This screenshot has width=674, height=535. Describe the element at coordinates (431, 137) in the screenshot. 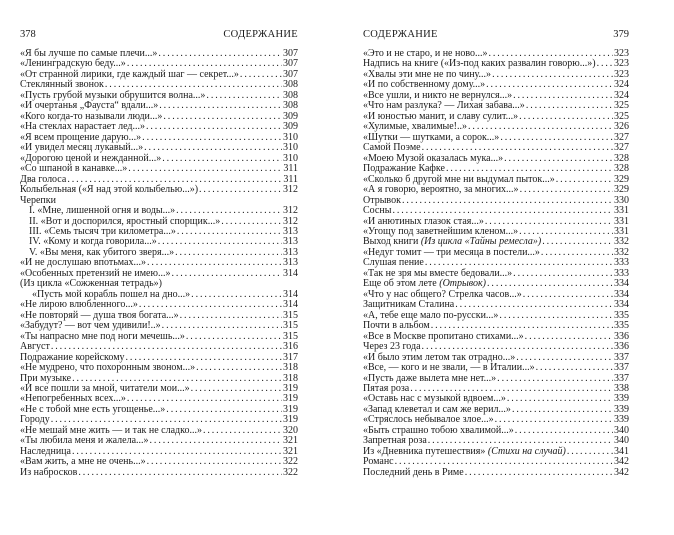

I see `entry-title: «Шутки — шутками, а сорок...»` at that location.